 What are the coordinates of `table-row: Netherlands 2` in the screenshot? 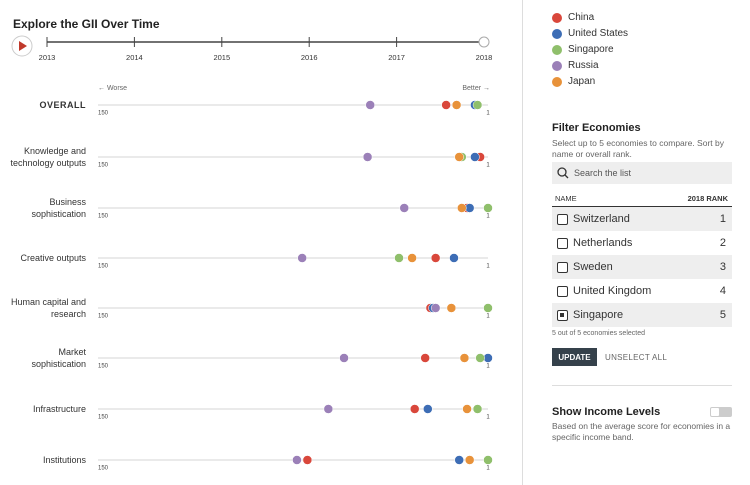 It's located at (642, 243).